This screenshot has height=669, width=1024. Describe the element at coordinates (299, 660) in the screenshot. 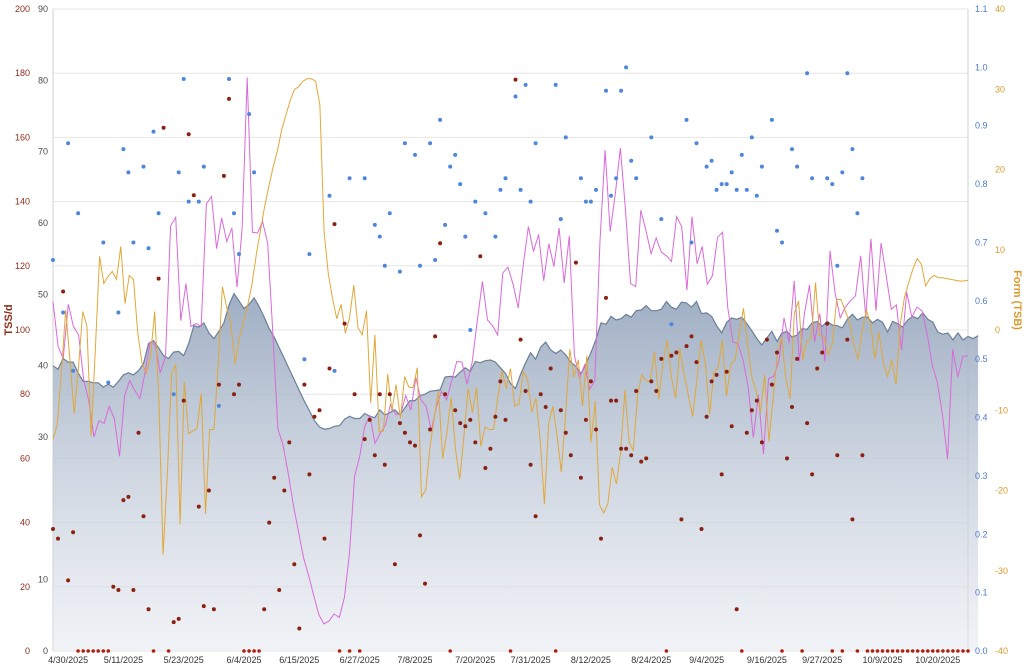

I see `x-tick-label: 6/15/2025` at that location.